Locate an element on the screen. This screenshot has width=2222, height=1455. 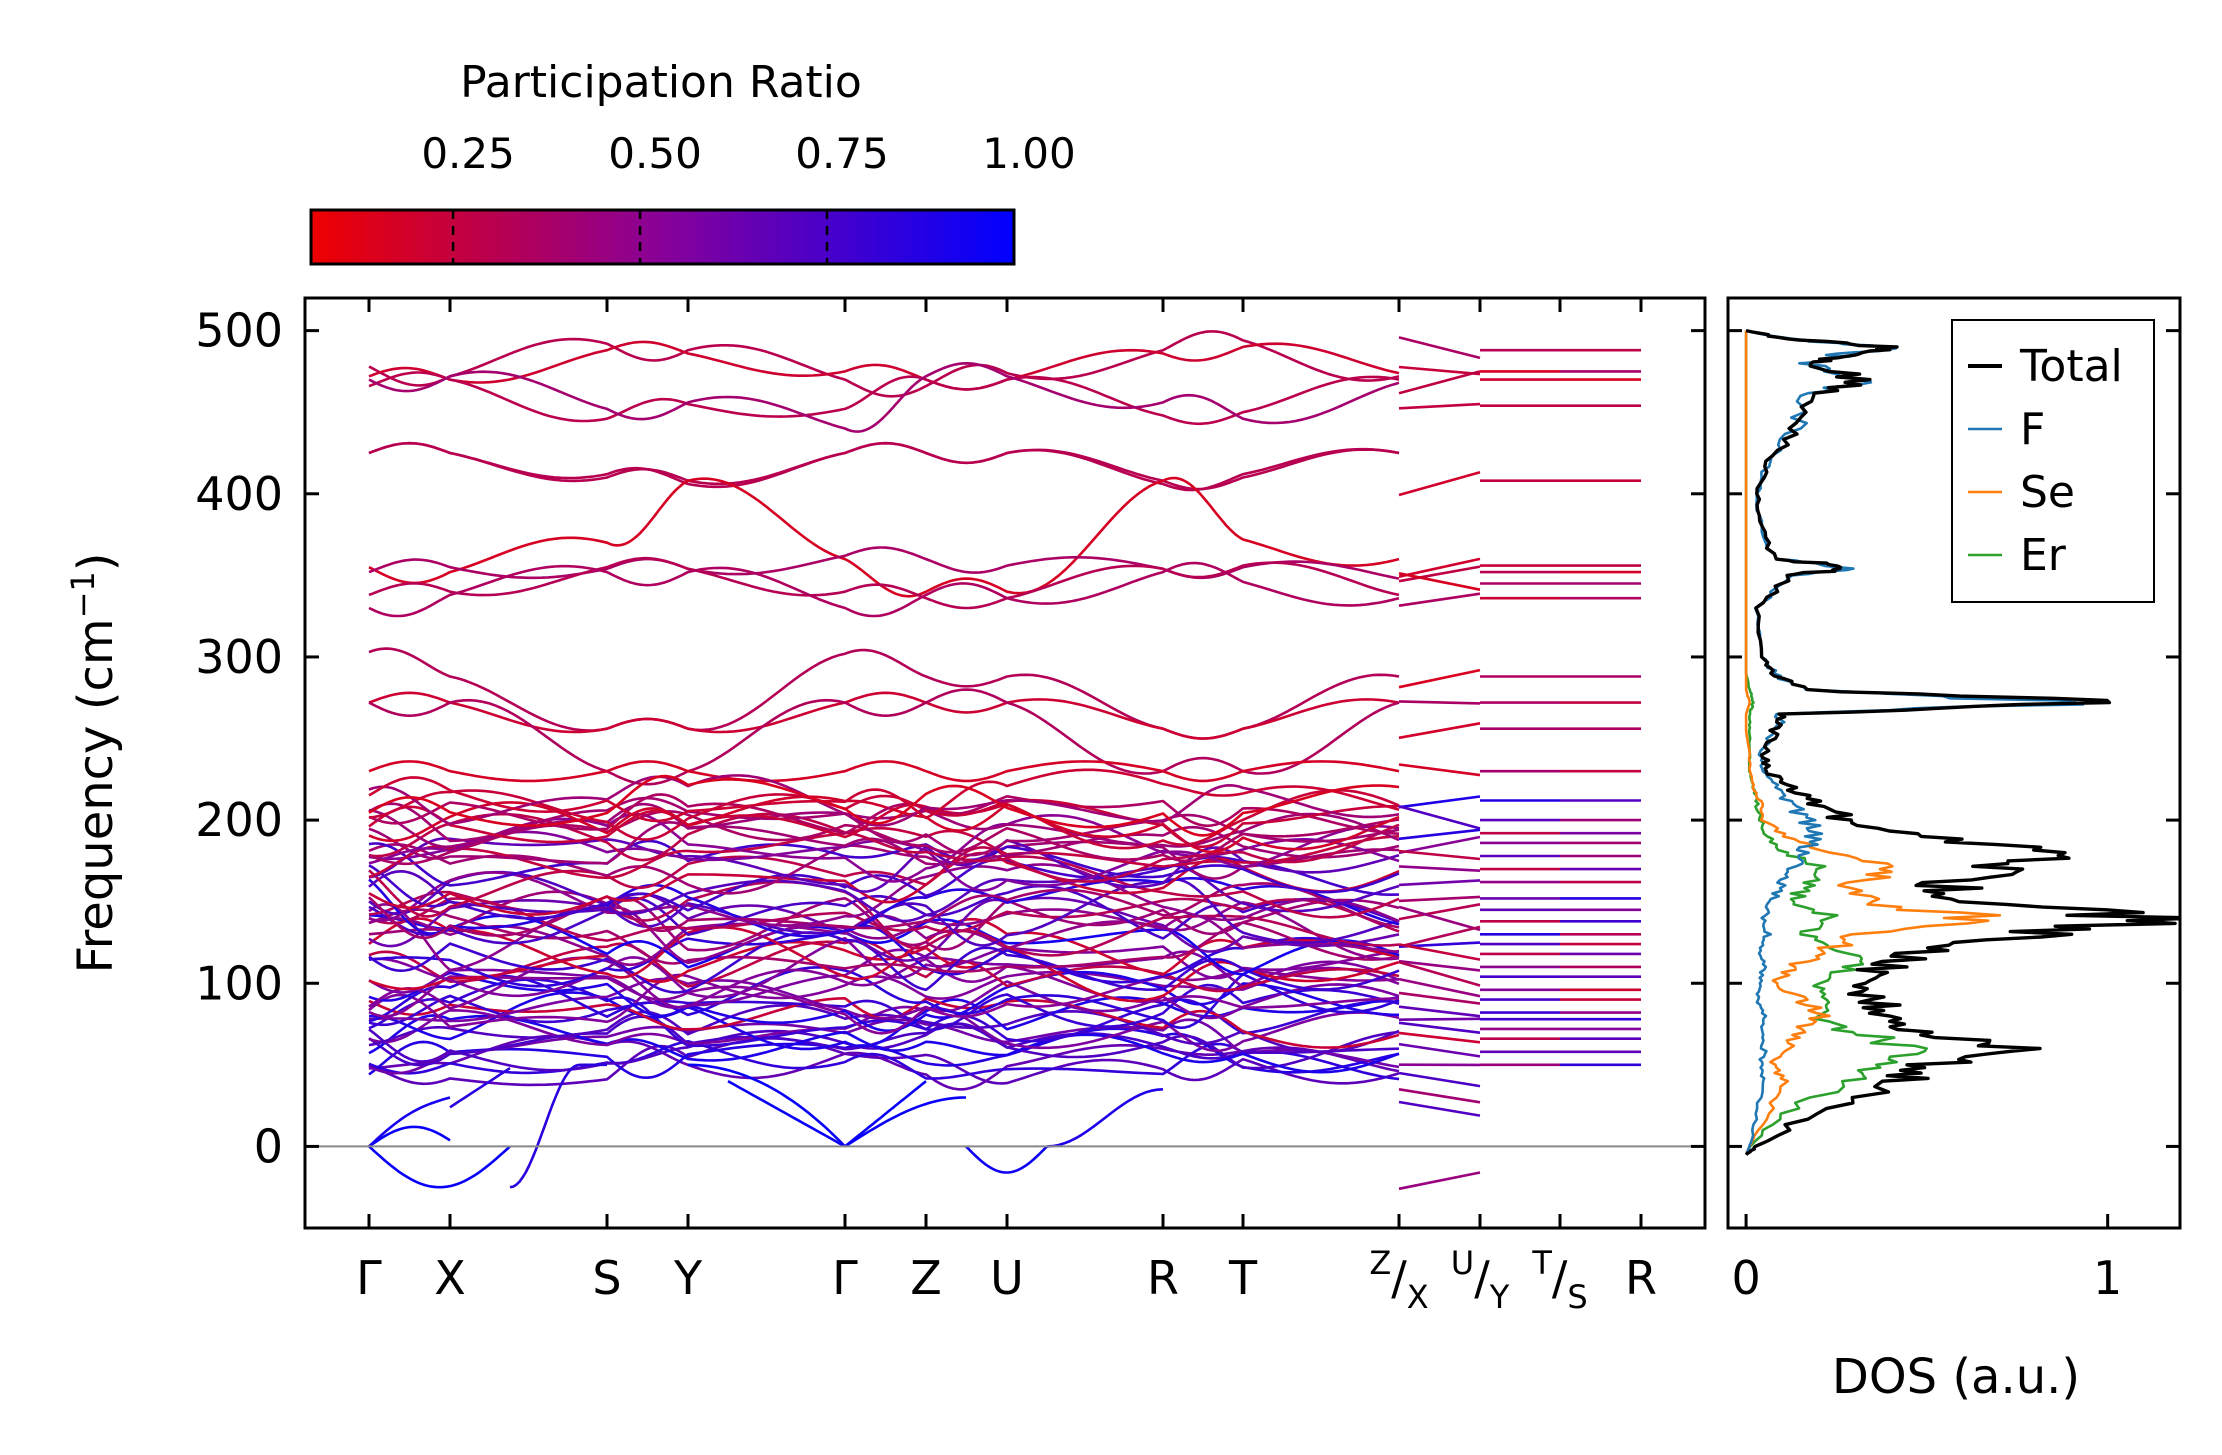
k-point-label: U/Y is located at coordinates (1480, 1280).